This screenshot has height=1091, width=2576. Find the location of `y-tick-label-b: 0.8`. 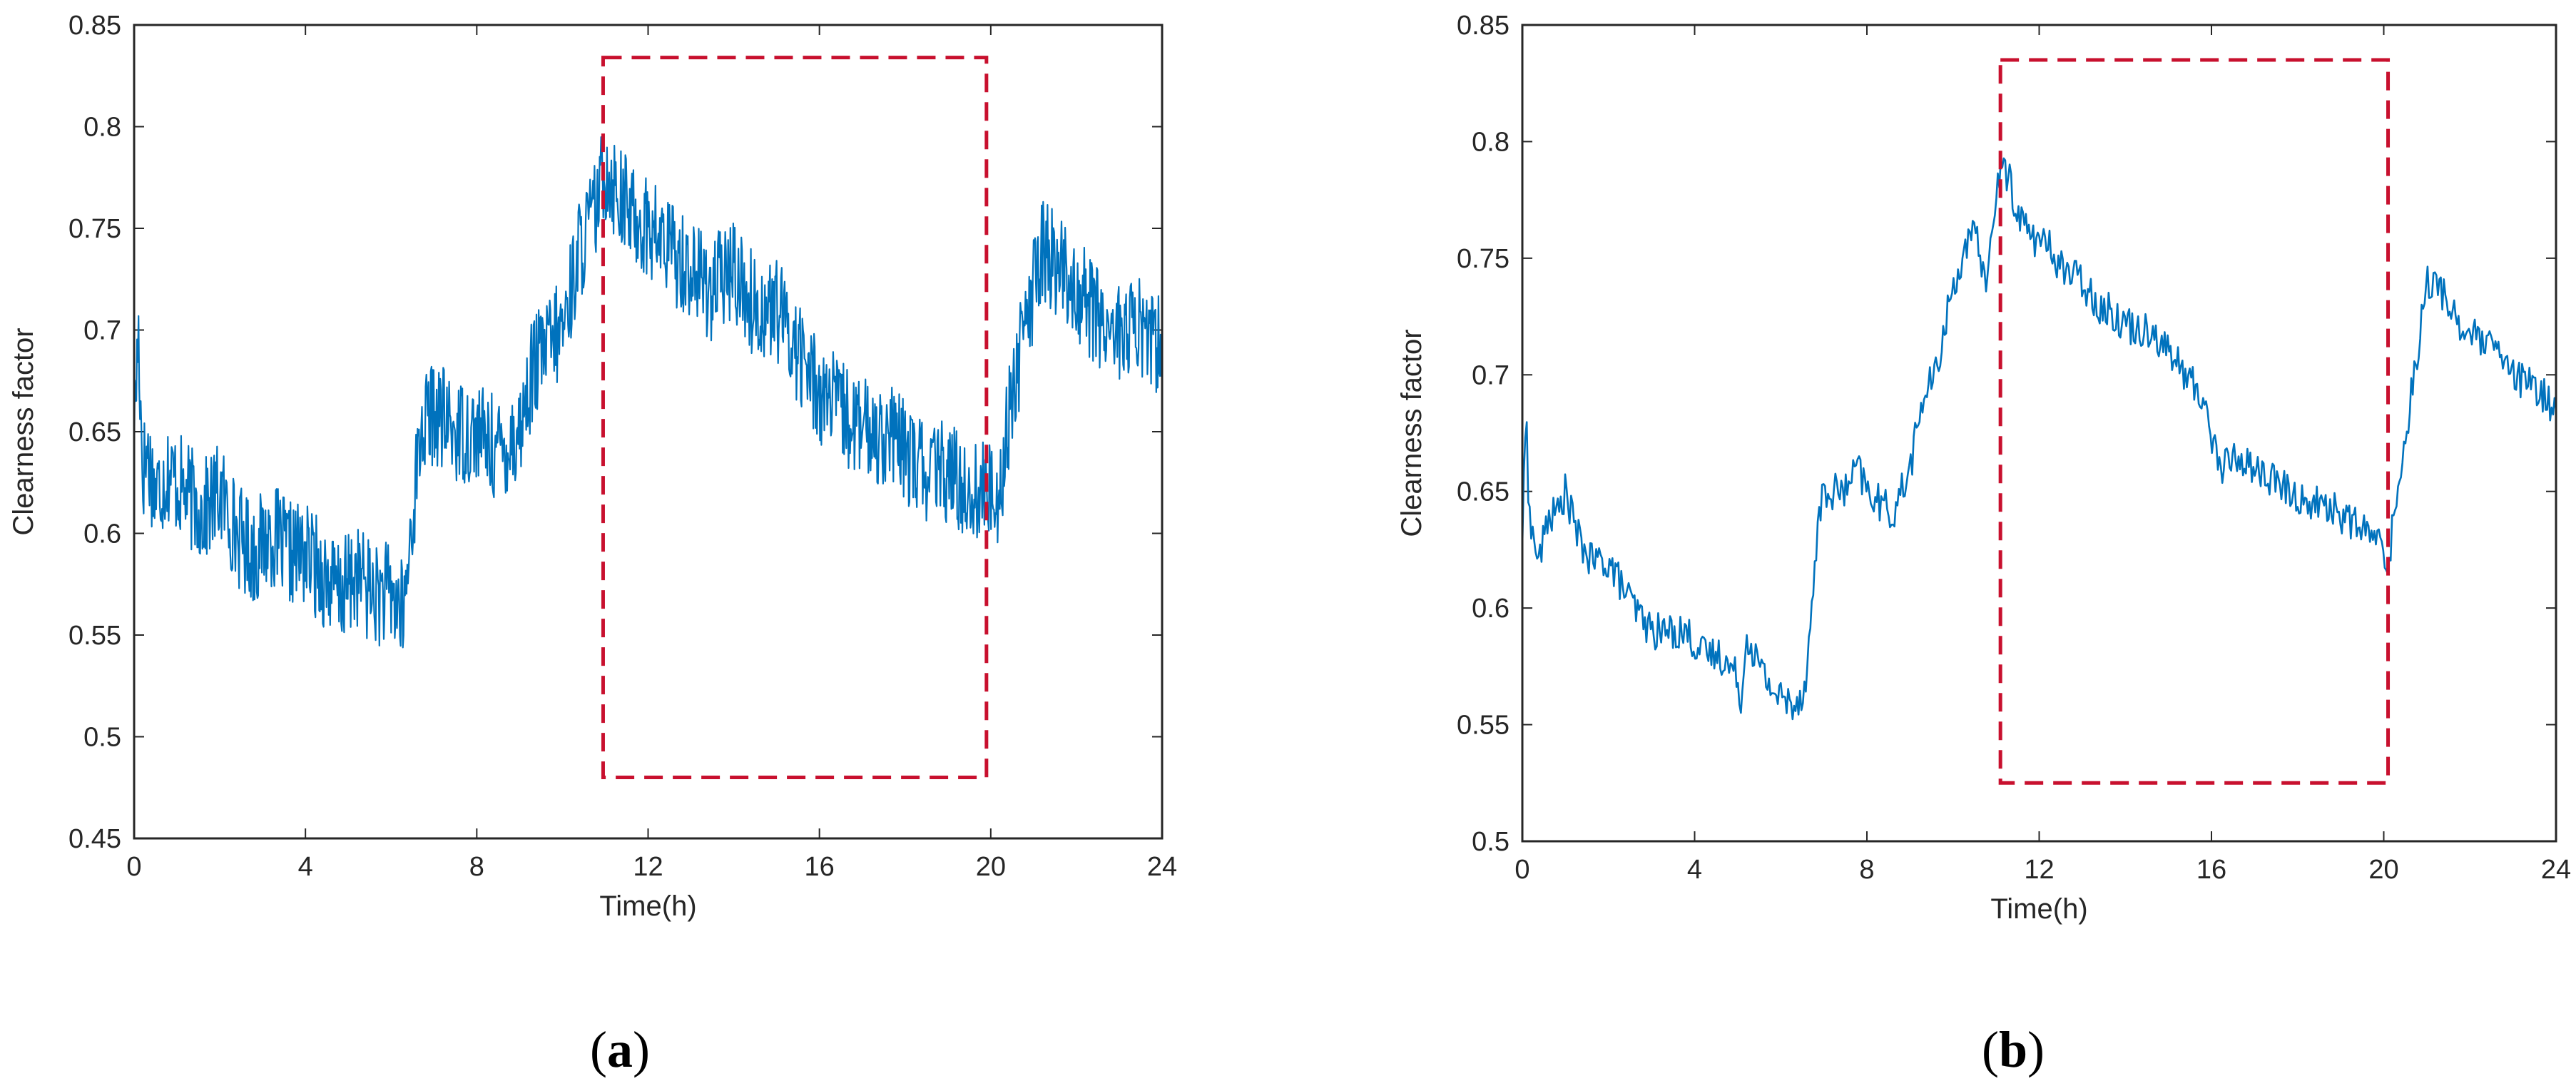

y-tick-label-b: 0.8 is located at coordinates (1491, 142).